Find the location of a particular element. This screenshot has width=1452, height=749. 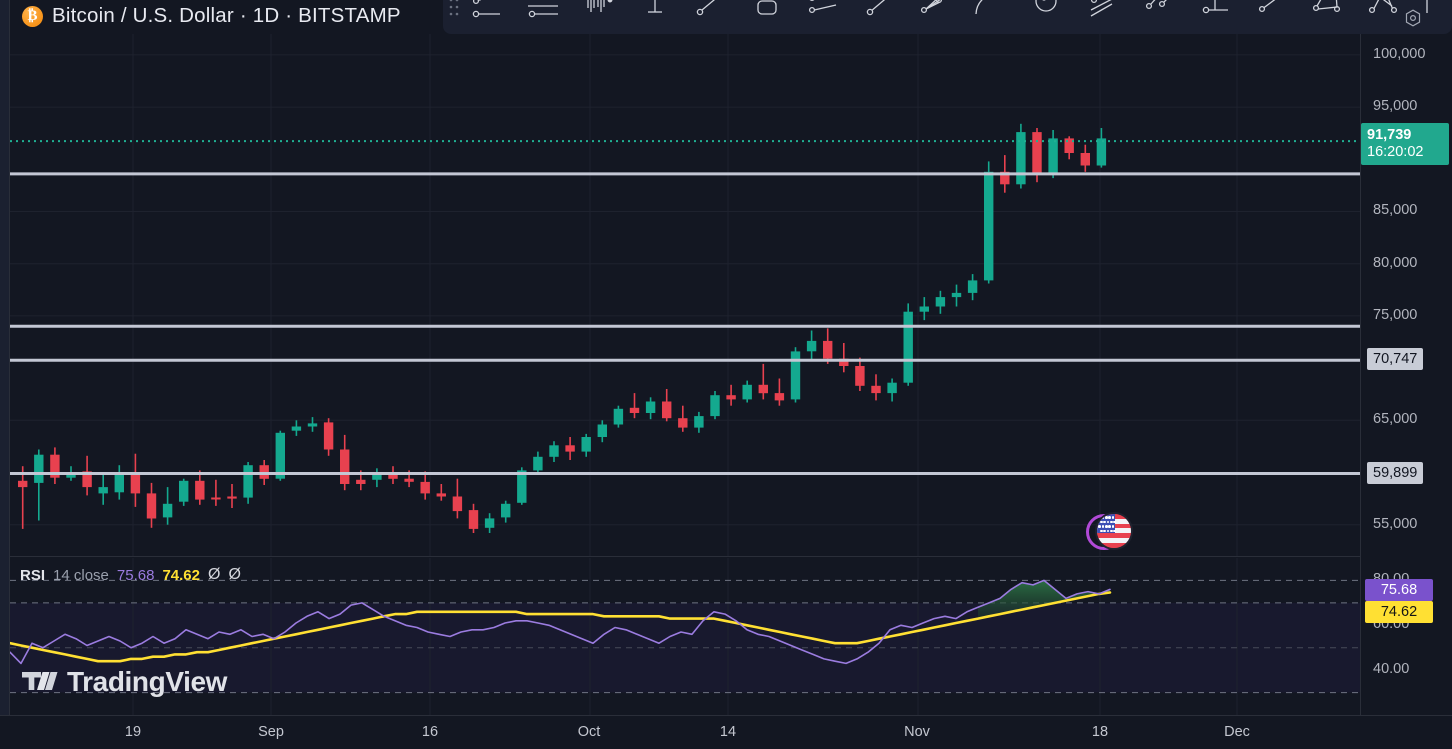

resistance-price-badge: 70,747 is located at coordinates (1395, 359).